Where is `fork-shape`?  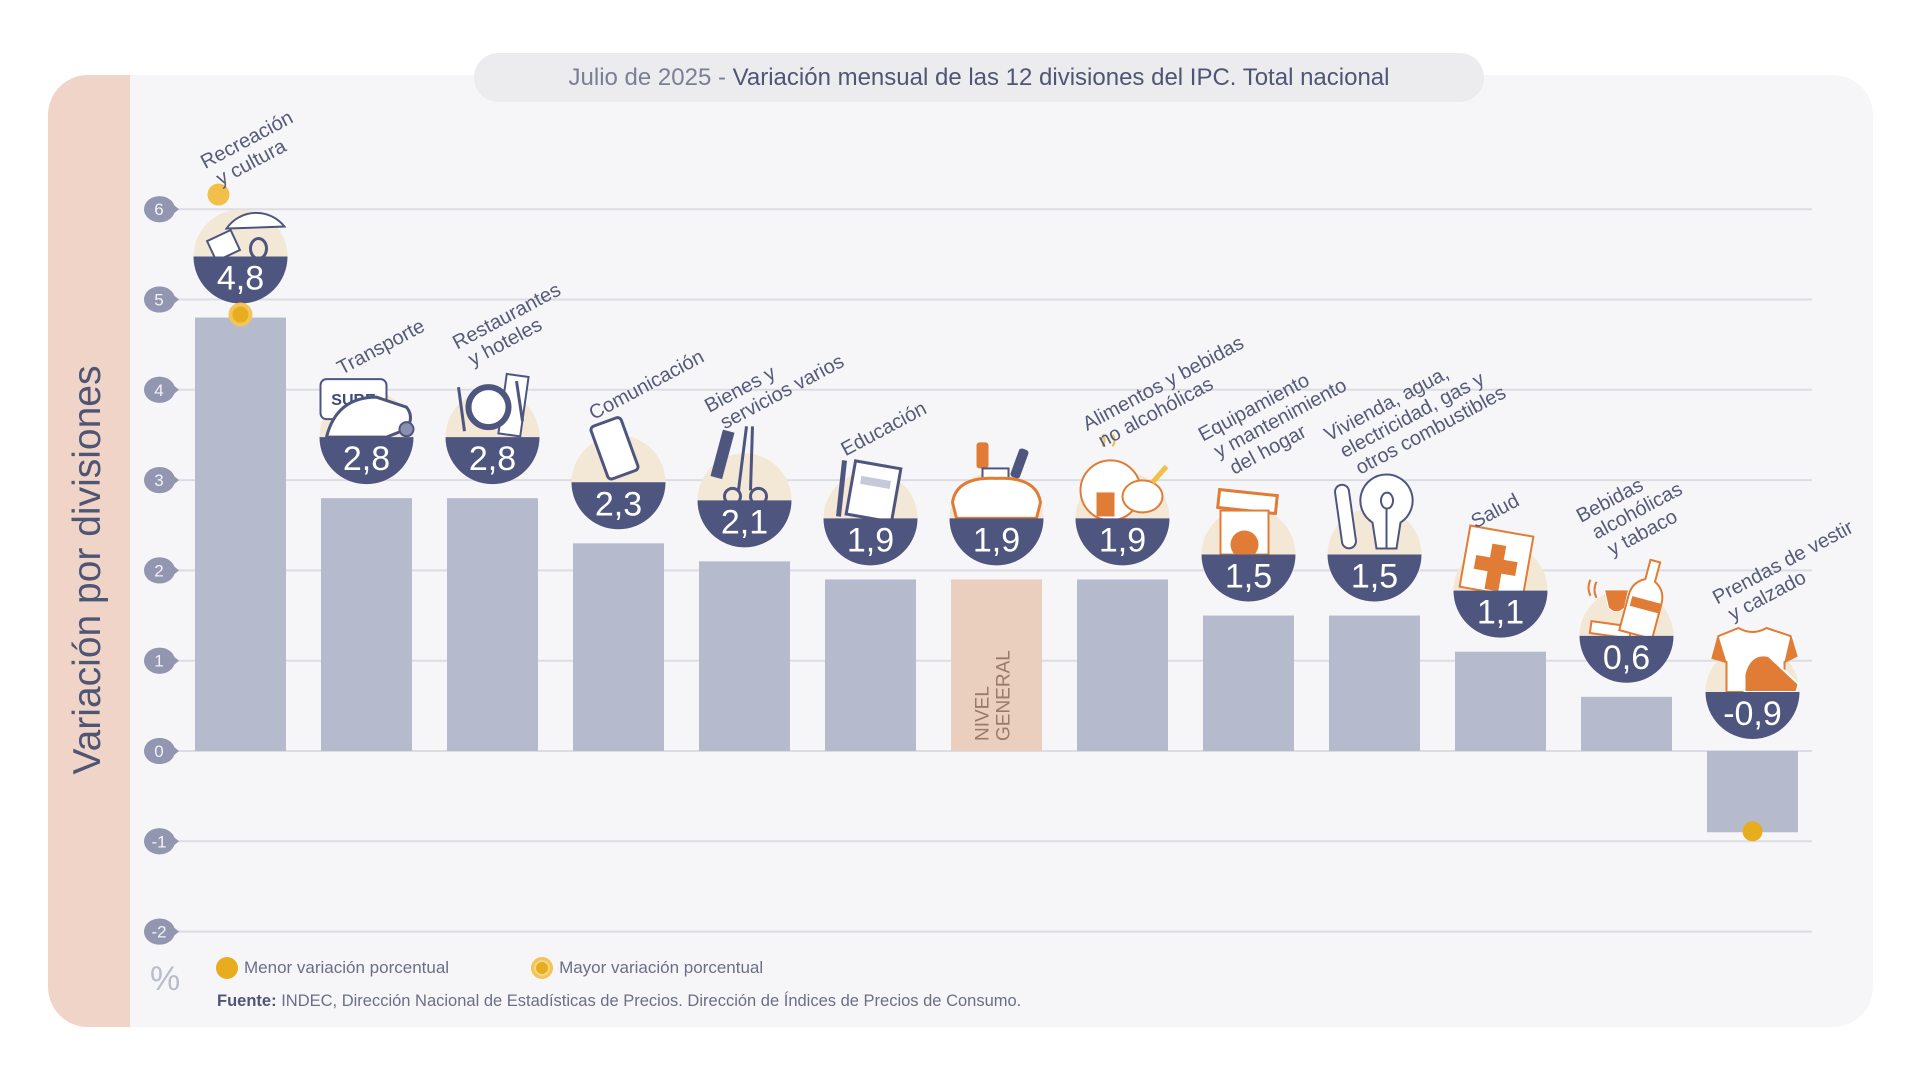
fork-shape is located at coordinates (461, 409).